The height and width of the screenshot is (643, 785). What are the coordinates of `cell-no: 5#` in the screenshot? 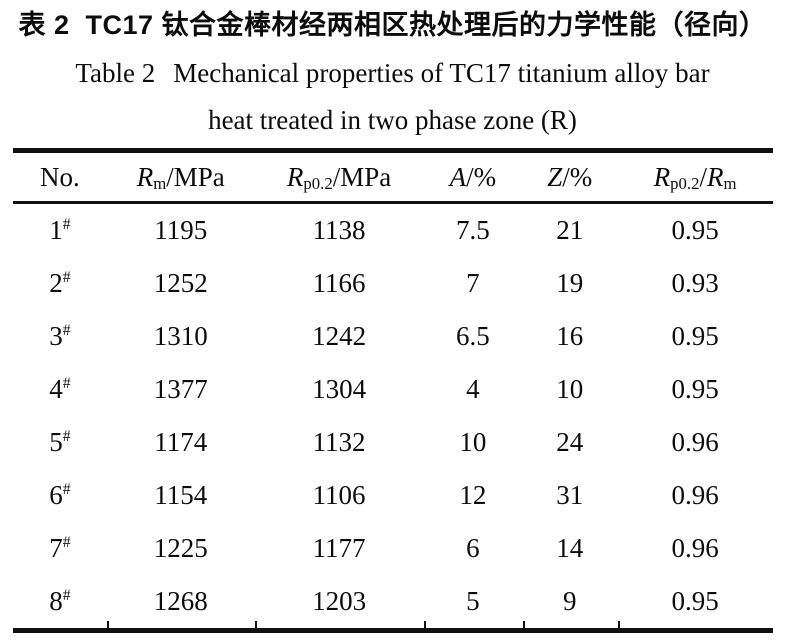 It's located at (60, 442).